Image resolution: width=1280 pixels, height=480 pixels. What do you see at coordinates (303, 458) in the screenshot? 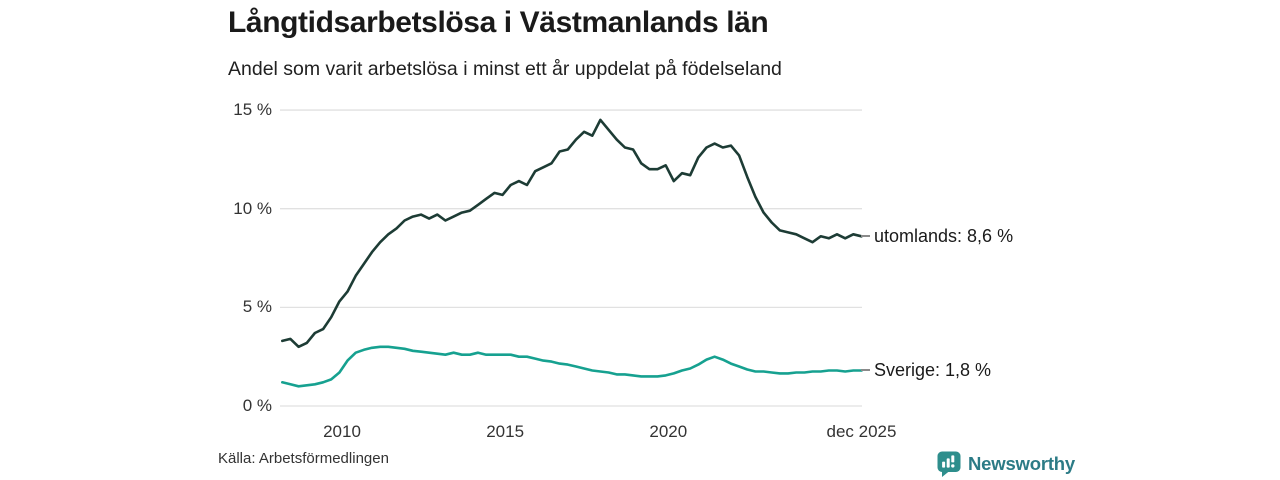
I see `source-note: Källa: Arbetsförmedlingen` at bounding box center [303, 458].